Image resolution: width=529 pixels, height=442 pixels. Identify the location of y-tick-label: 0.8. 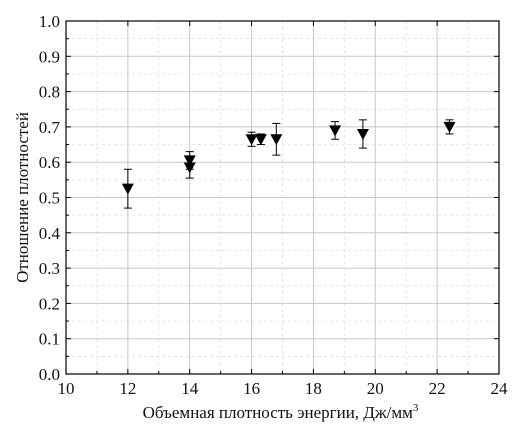
(49, 92).